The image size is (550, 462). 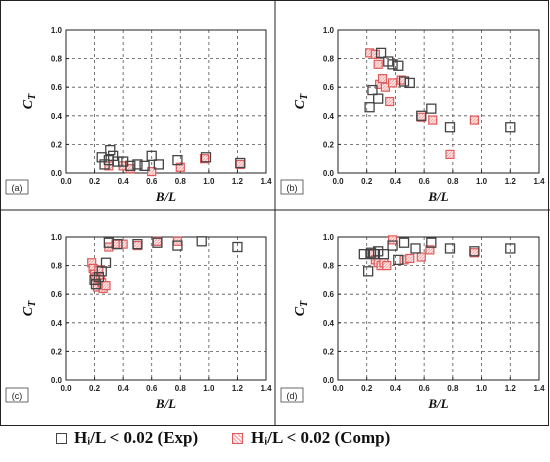 I want to click on legend-label-comp: Hᵢ/L < 0.02 (Comp), so click(x=321, y=437).